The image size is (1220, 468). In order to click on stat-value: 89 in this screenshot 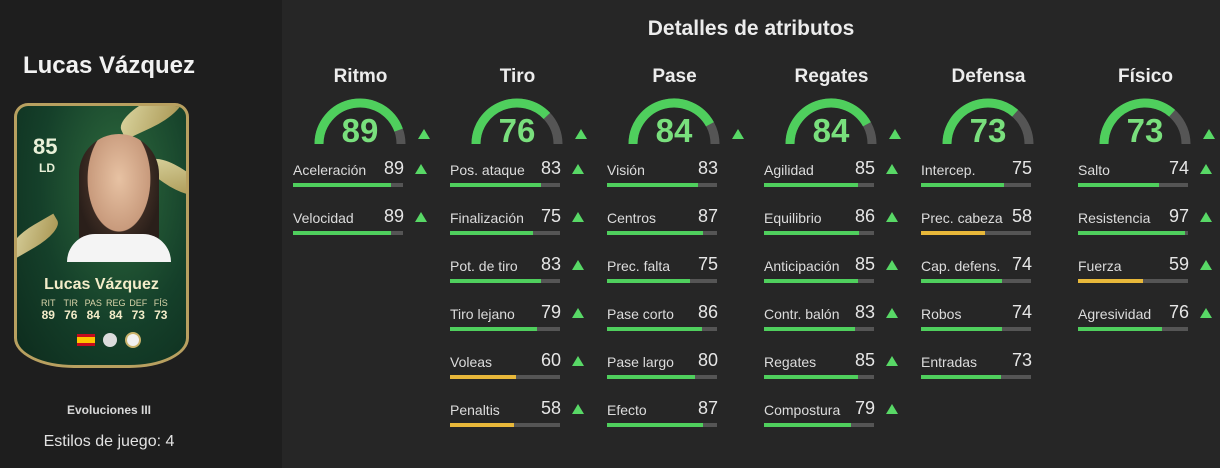, I will do `click(393, 216)`.